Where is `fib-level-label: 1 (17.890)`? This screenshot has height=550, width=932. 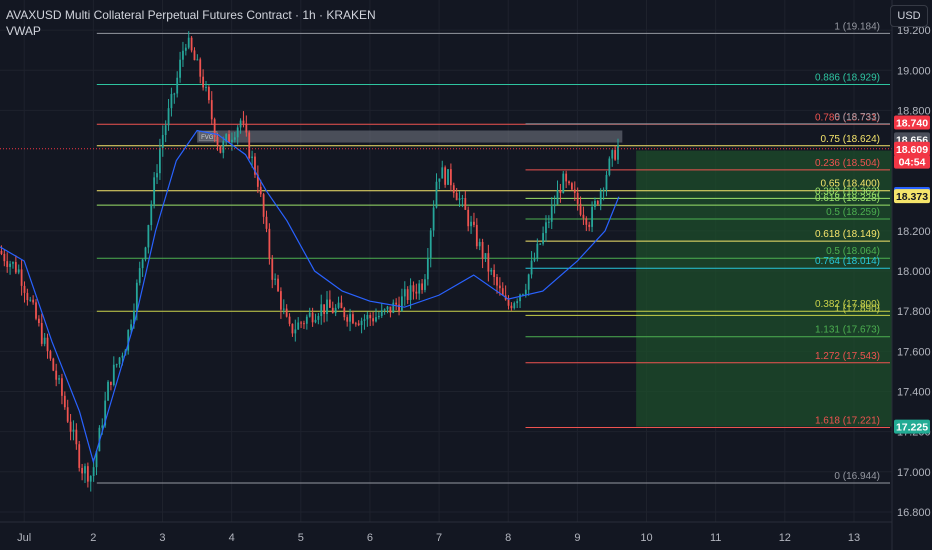 fib-level-label: 1 (17.890) is located at coordinates (857, 308).